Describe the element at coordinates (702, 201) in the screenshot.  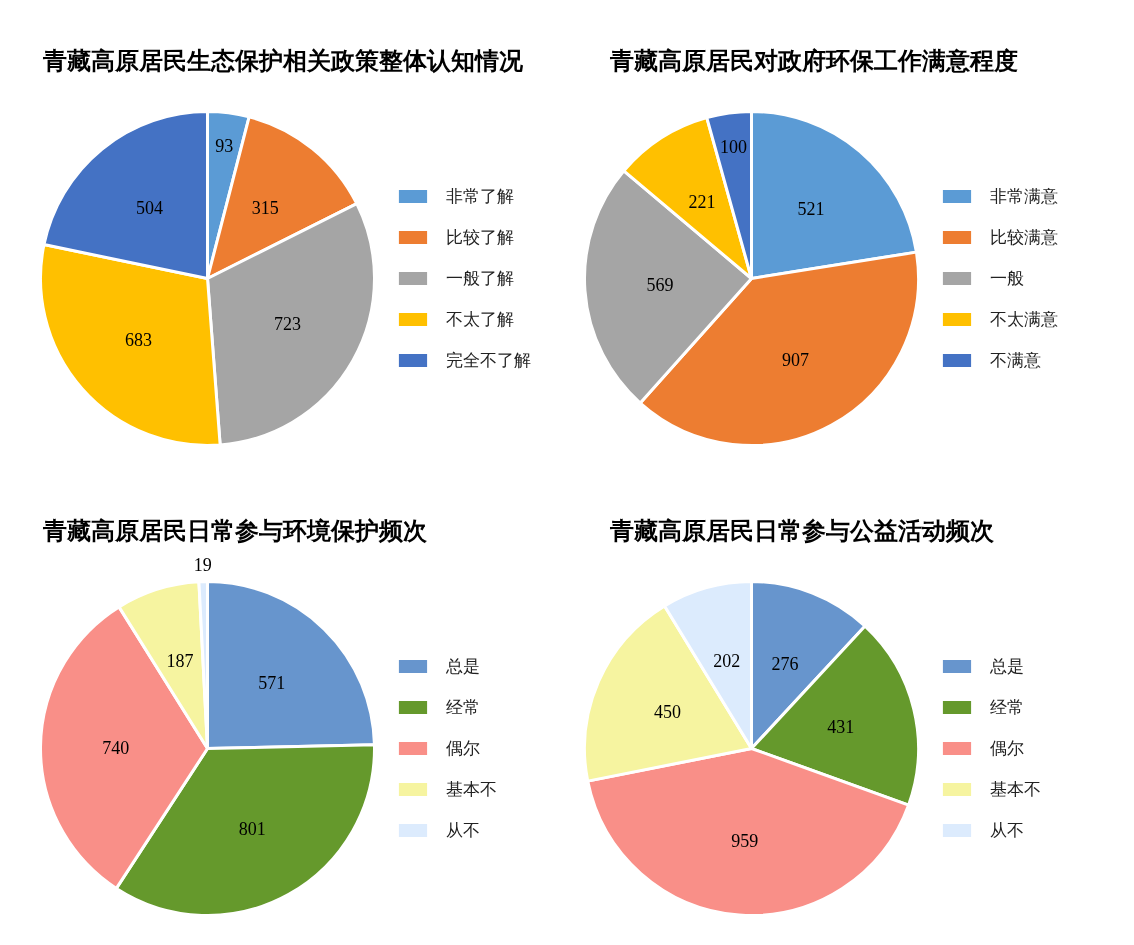
I see `data-label: 221` at that location.